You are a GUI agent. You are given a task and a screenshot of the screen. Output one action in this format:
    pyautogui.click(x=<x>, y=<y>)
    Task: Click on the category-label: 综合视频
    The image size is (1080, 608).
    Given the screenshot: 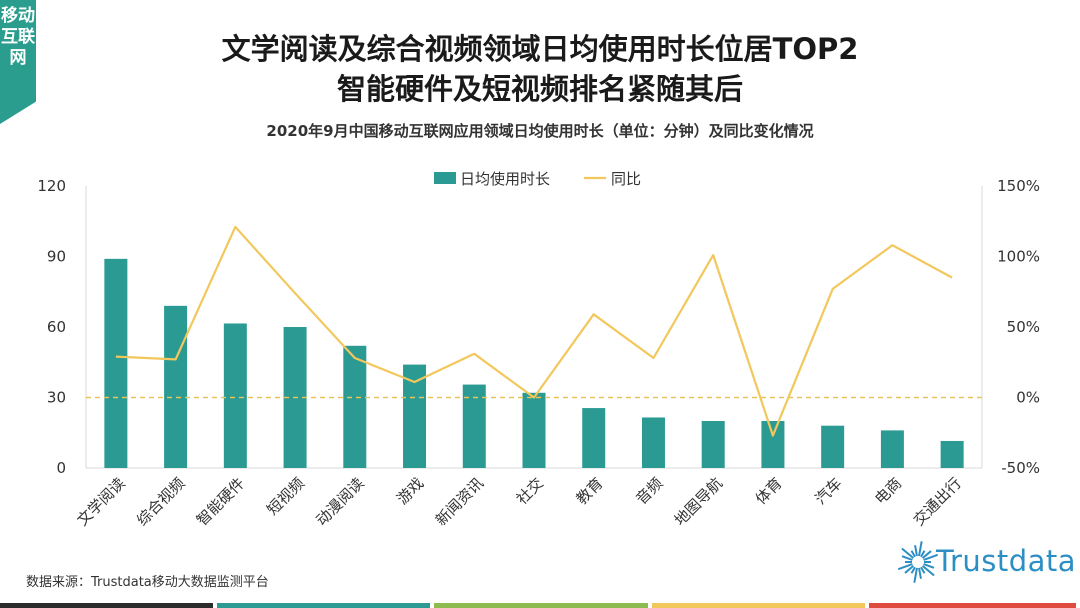 What is the action you would take?
    pyautogui.click(x=160, y=501)
    